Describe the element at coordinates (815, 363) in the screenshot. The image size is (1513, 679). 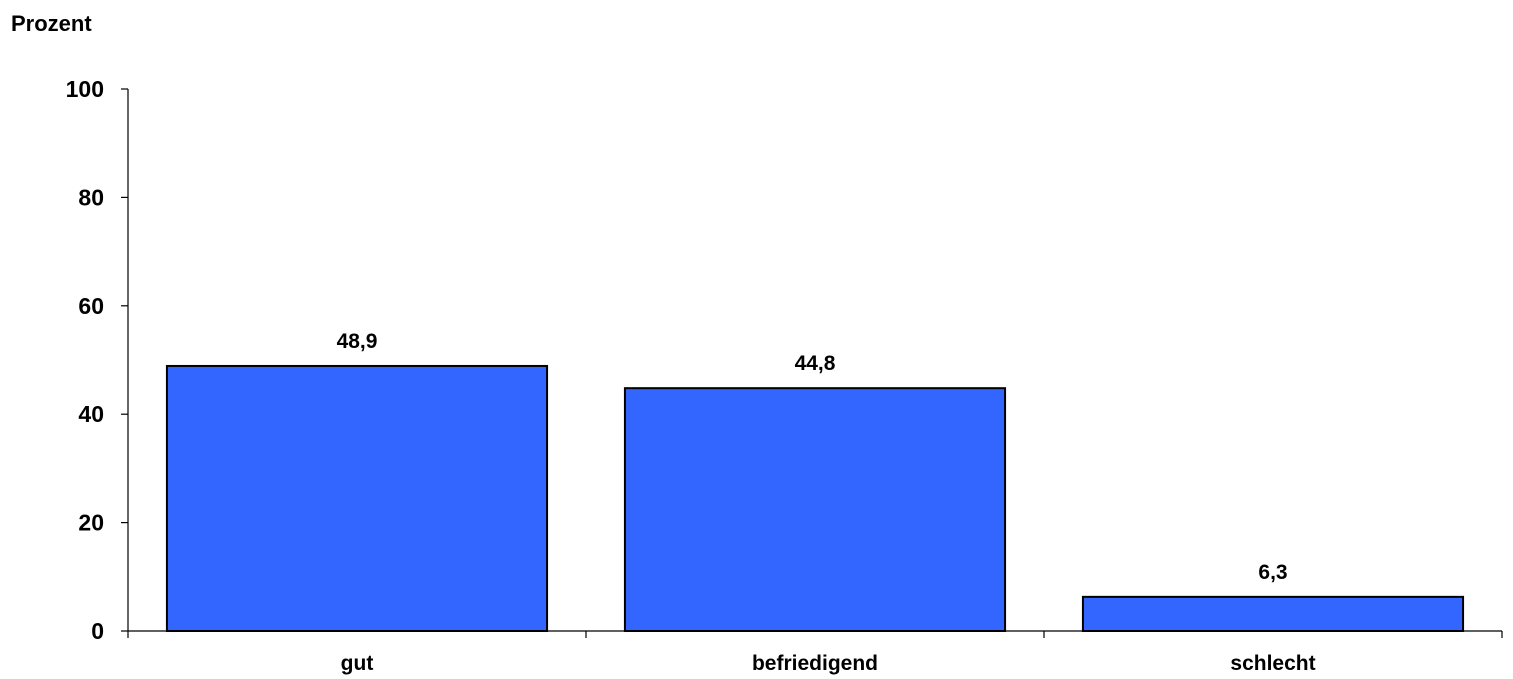
I see `data-label: 44,8` at that location.